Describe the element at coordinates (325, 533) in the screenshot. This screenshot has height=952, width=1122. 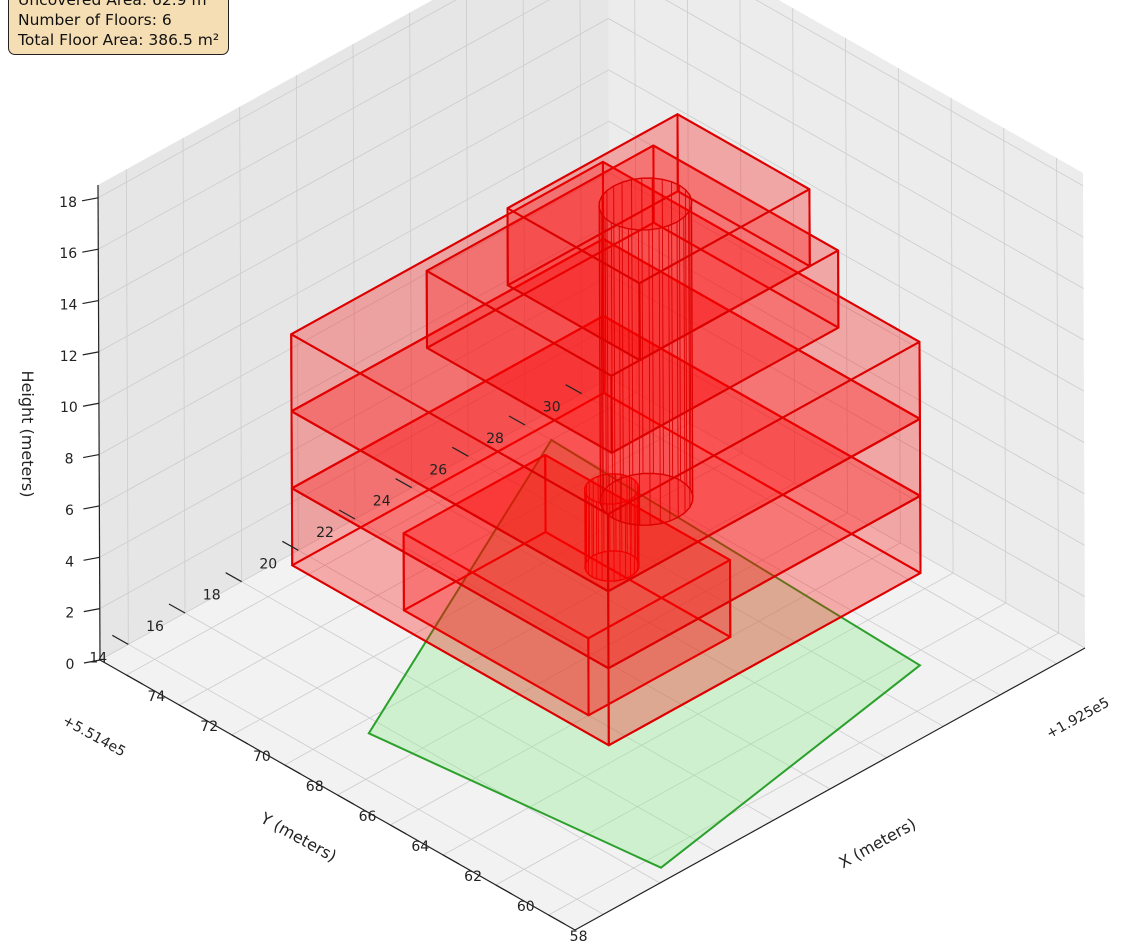
I see `y-tick-label: 22` at that location.